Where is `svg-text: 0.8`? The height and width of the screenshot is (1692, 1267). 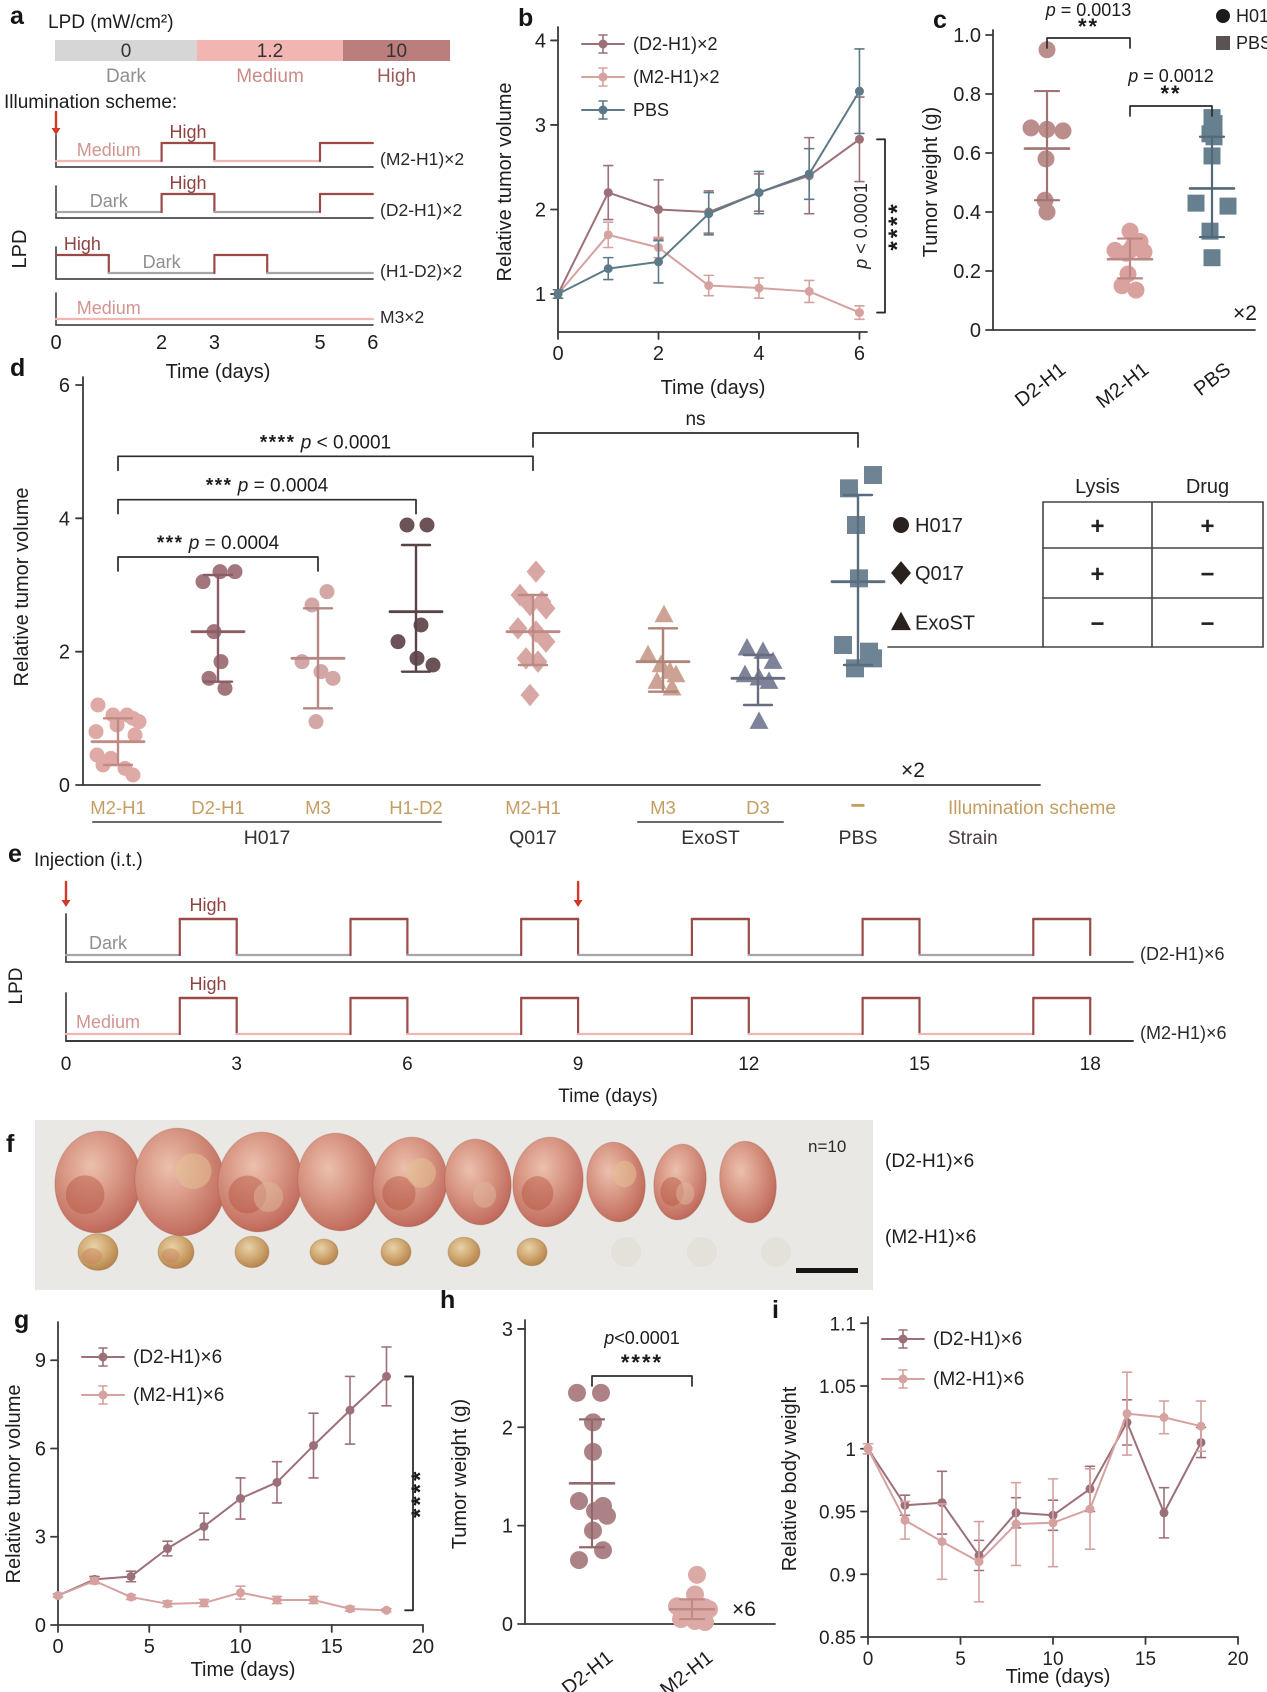
svg-text: 0.8 is located at coordinates (967, 95).